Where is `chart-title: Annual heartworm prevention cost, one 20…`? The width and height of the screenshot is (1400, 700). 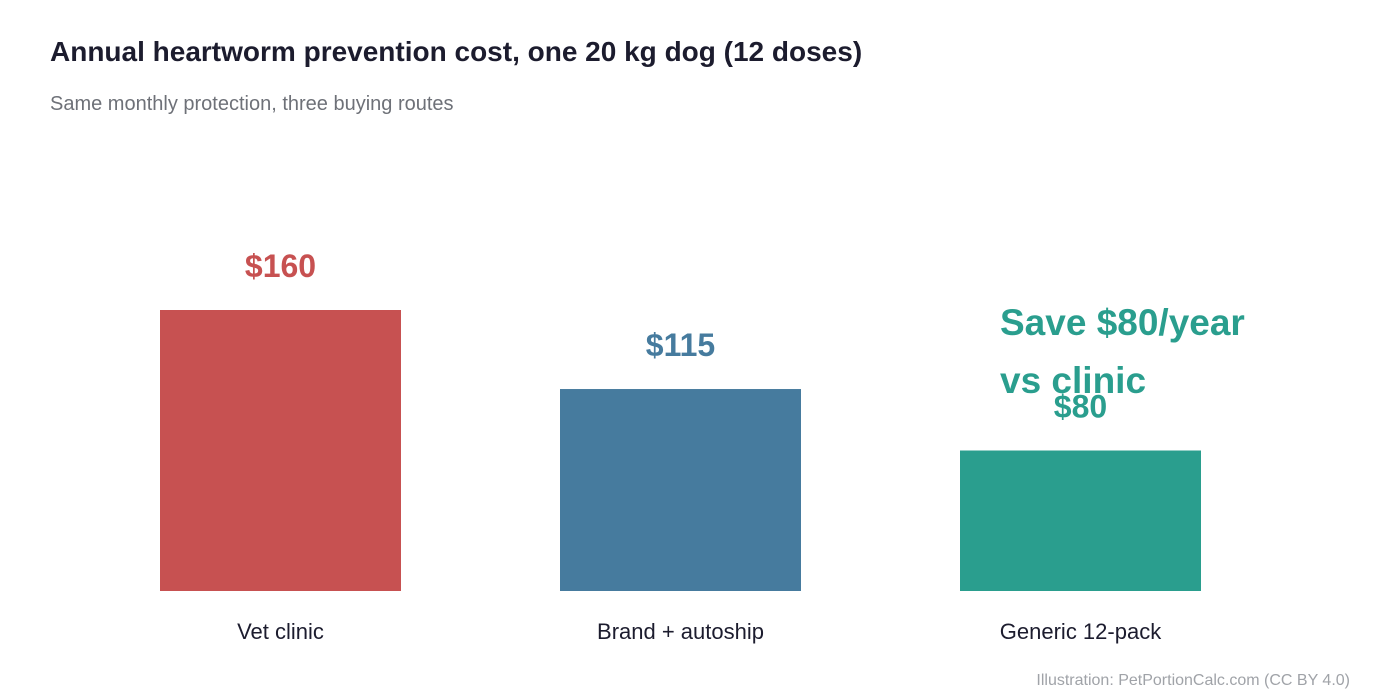
chart-title: Annual heartworm prevention cost, one 20… is located at coordinates (456, 51).